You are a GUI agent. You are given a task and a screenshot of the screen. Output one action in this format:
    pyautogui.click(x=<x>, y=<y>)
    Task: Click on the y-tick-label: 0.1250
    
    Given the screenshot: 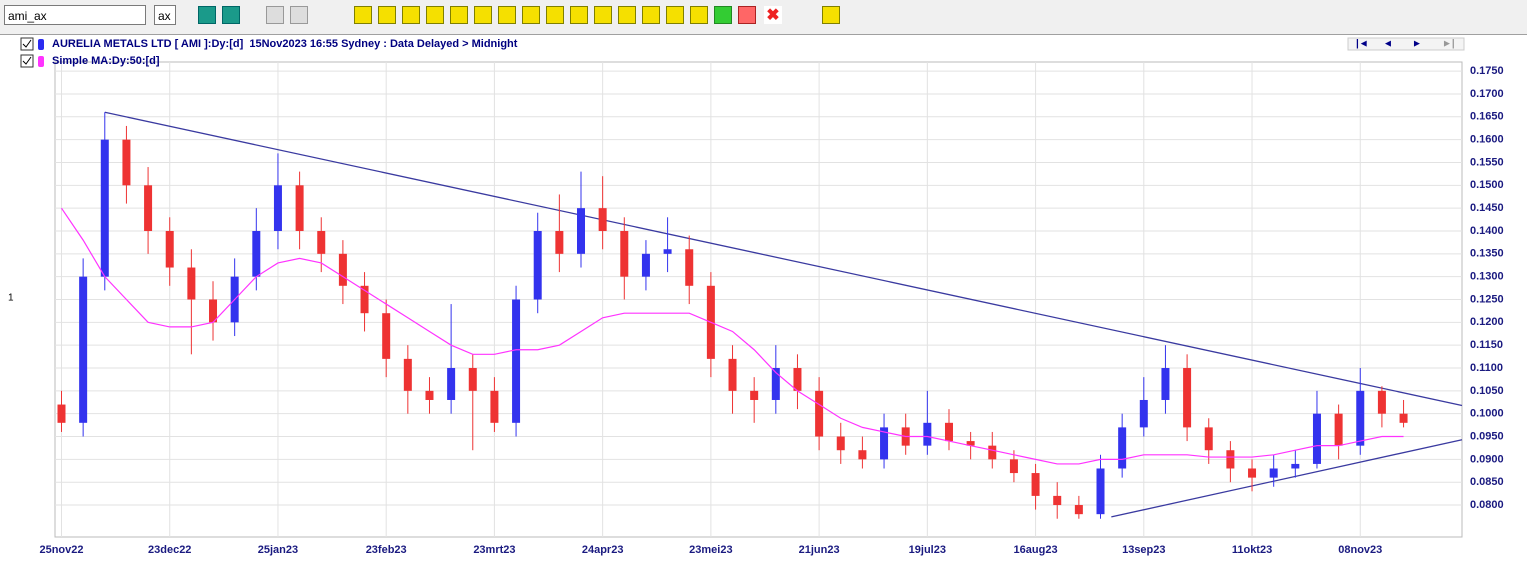 What is the action you would take?
    pyautogui.click(x=1487, y=299)
    